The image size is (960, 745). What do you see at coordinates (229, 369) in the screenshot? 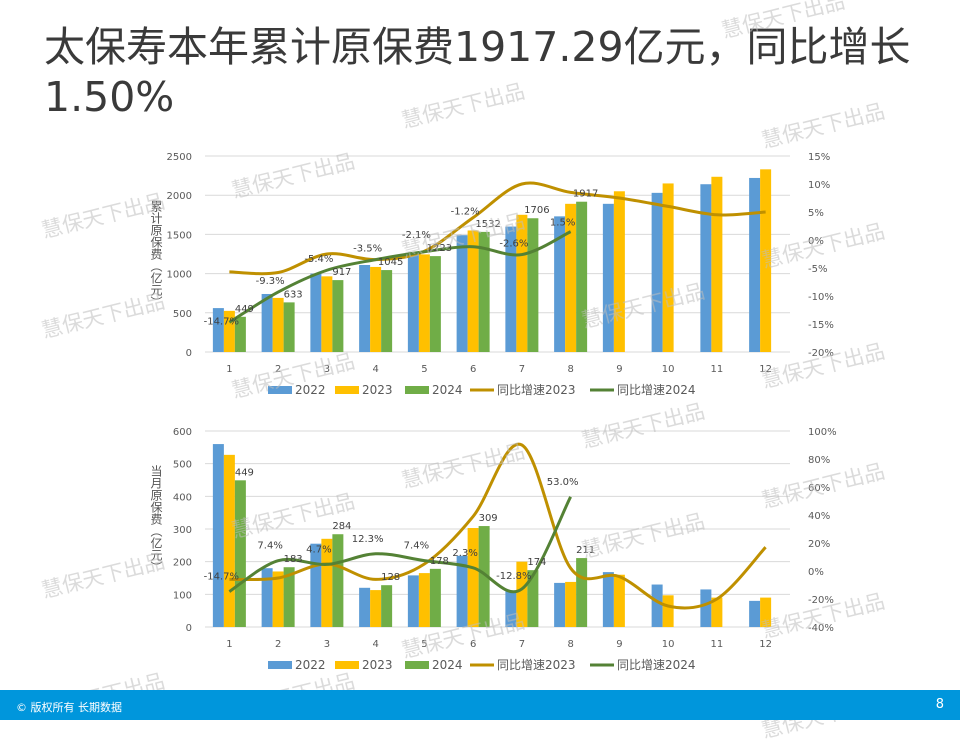
I see `x-tick-label: 1` at bounding box center [229, 369].